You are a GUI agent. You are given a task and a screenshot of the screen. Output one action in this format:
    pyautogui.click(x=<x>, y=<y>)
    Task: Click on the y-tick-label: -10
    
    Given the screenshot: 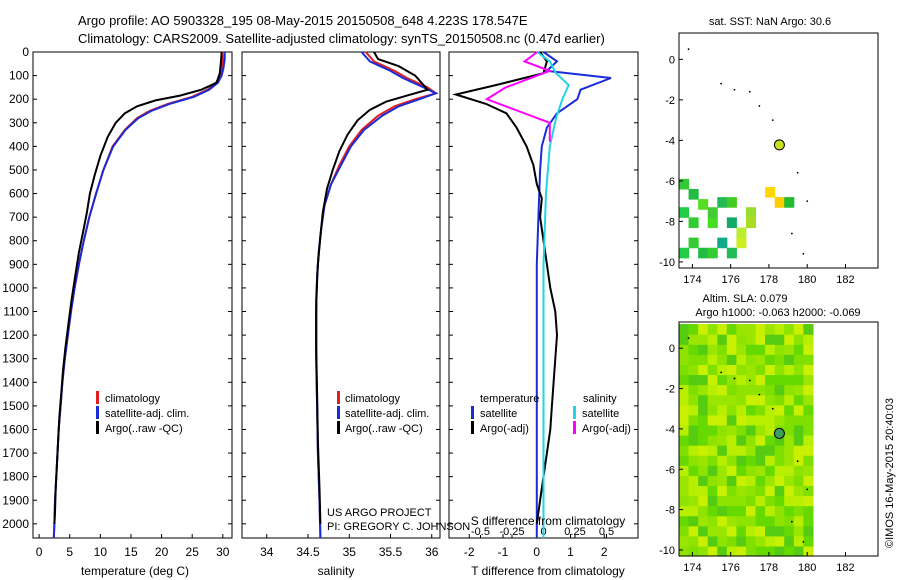 What is the action you would take?
    pyautogui.click(x=667, y=551)
    